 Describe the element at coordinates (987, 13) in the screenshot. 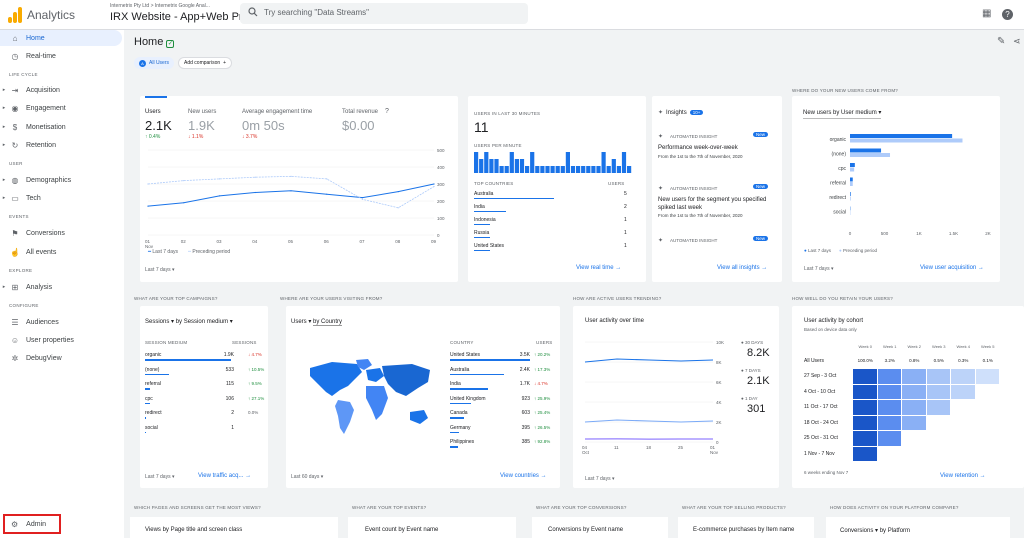

I see `apps-grid-icon: ▦` at that location.